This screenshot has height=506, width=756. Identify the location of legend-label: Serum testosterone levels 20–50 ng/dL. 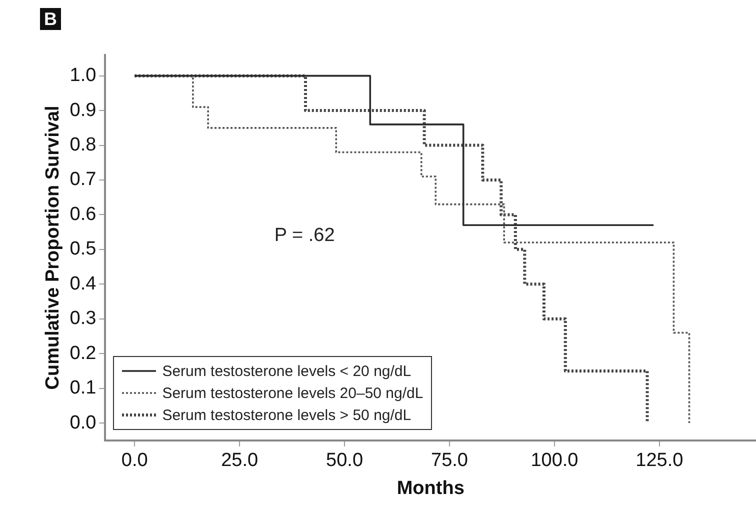
(293, 393).